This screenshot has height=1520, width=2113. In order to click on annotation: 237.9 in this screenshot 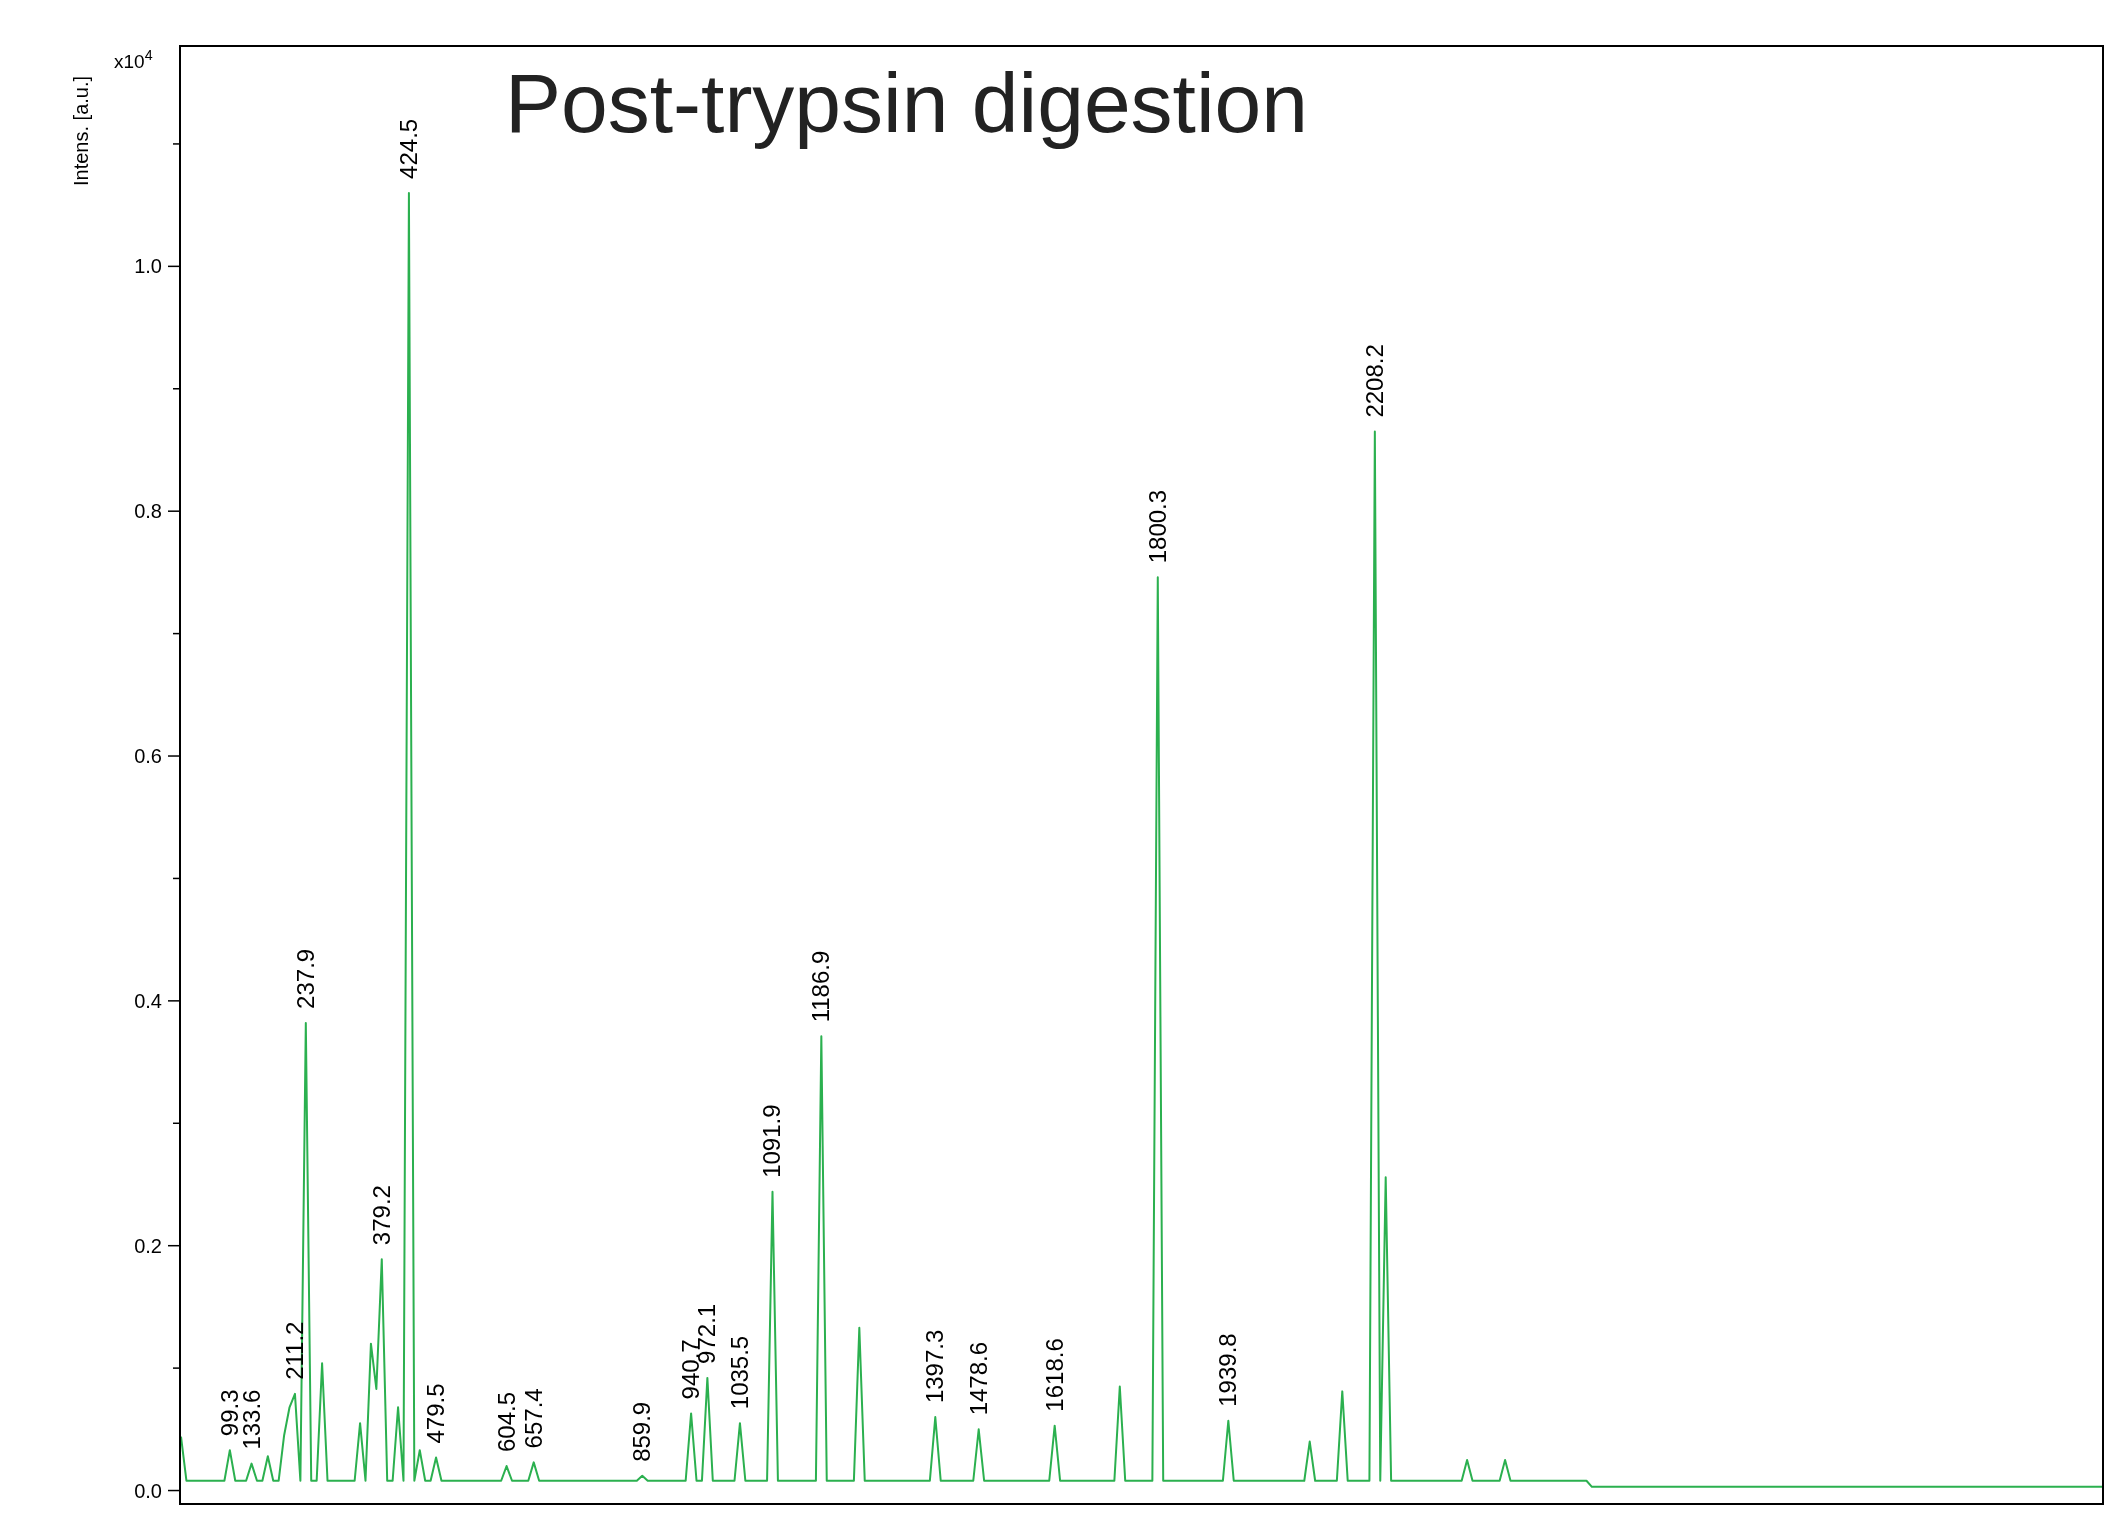, I will do `click(305, 978)`.